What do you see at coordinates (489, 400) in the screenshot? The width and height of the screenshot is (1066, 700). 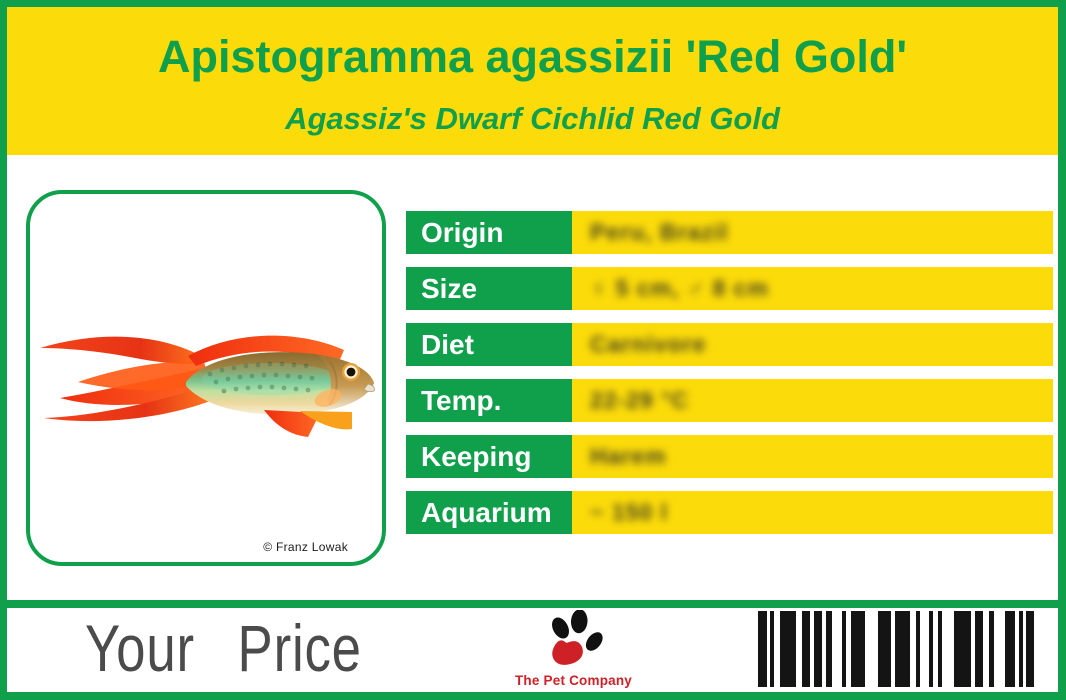 I see `row-label-temp: Temp.` at bounding box center [489, 400].